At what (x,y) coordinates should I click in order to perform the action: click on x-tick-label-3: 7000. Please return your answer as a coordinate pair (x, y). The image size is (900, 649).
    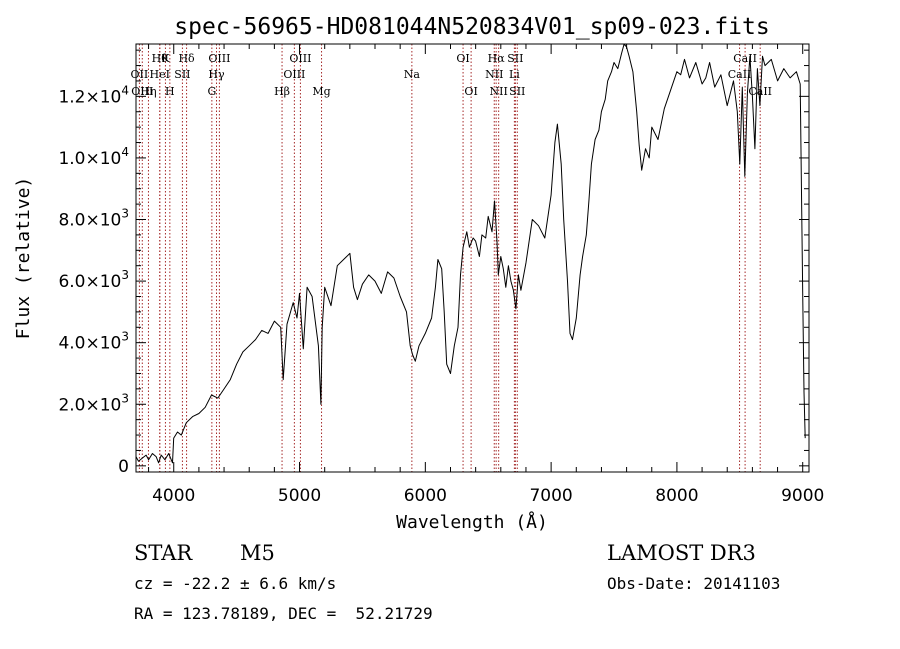
    Looking at the image, I should click on (550, 496).